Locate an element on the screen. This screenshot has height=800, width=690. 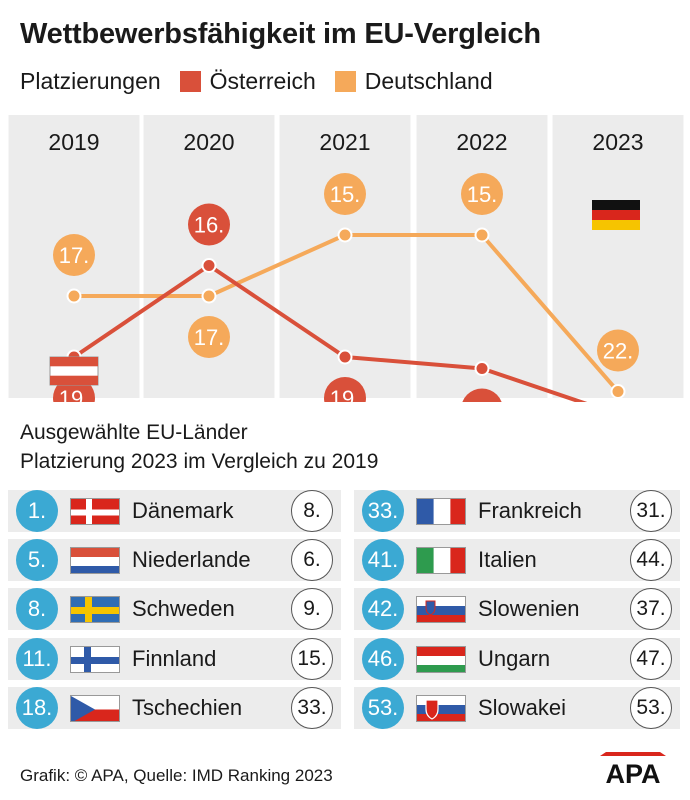
germany-data-label-2023: 22. is located at coordinates (618, 351).